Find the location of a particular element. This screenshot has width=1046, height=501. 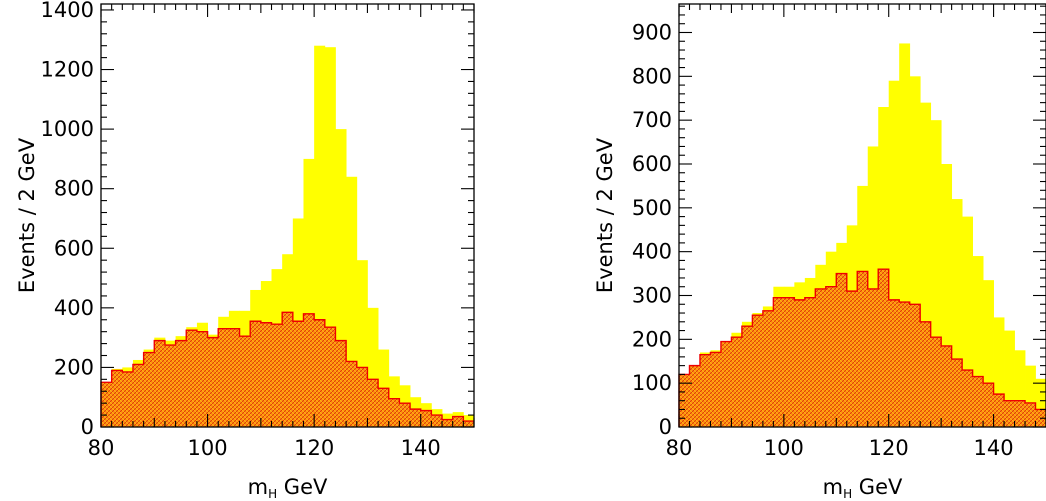

left-shaded-bars is located at coordinates (288, 369).